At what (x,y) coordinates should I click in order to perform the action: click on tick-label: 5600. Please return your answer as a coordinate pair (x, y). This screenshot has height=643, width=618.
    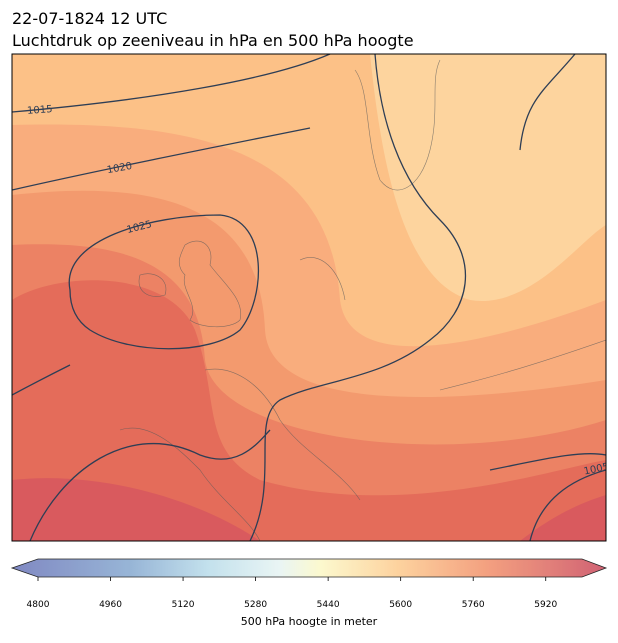
    Looking at the image, I should click on (400, 605).